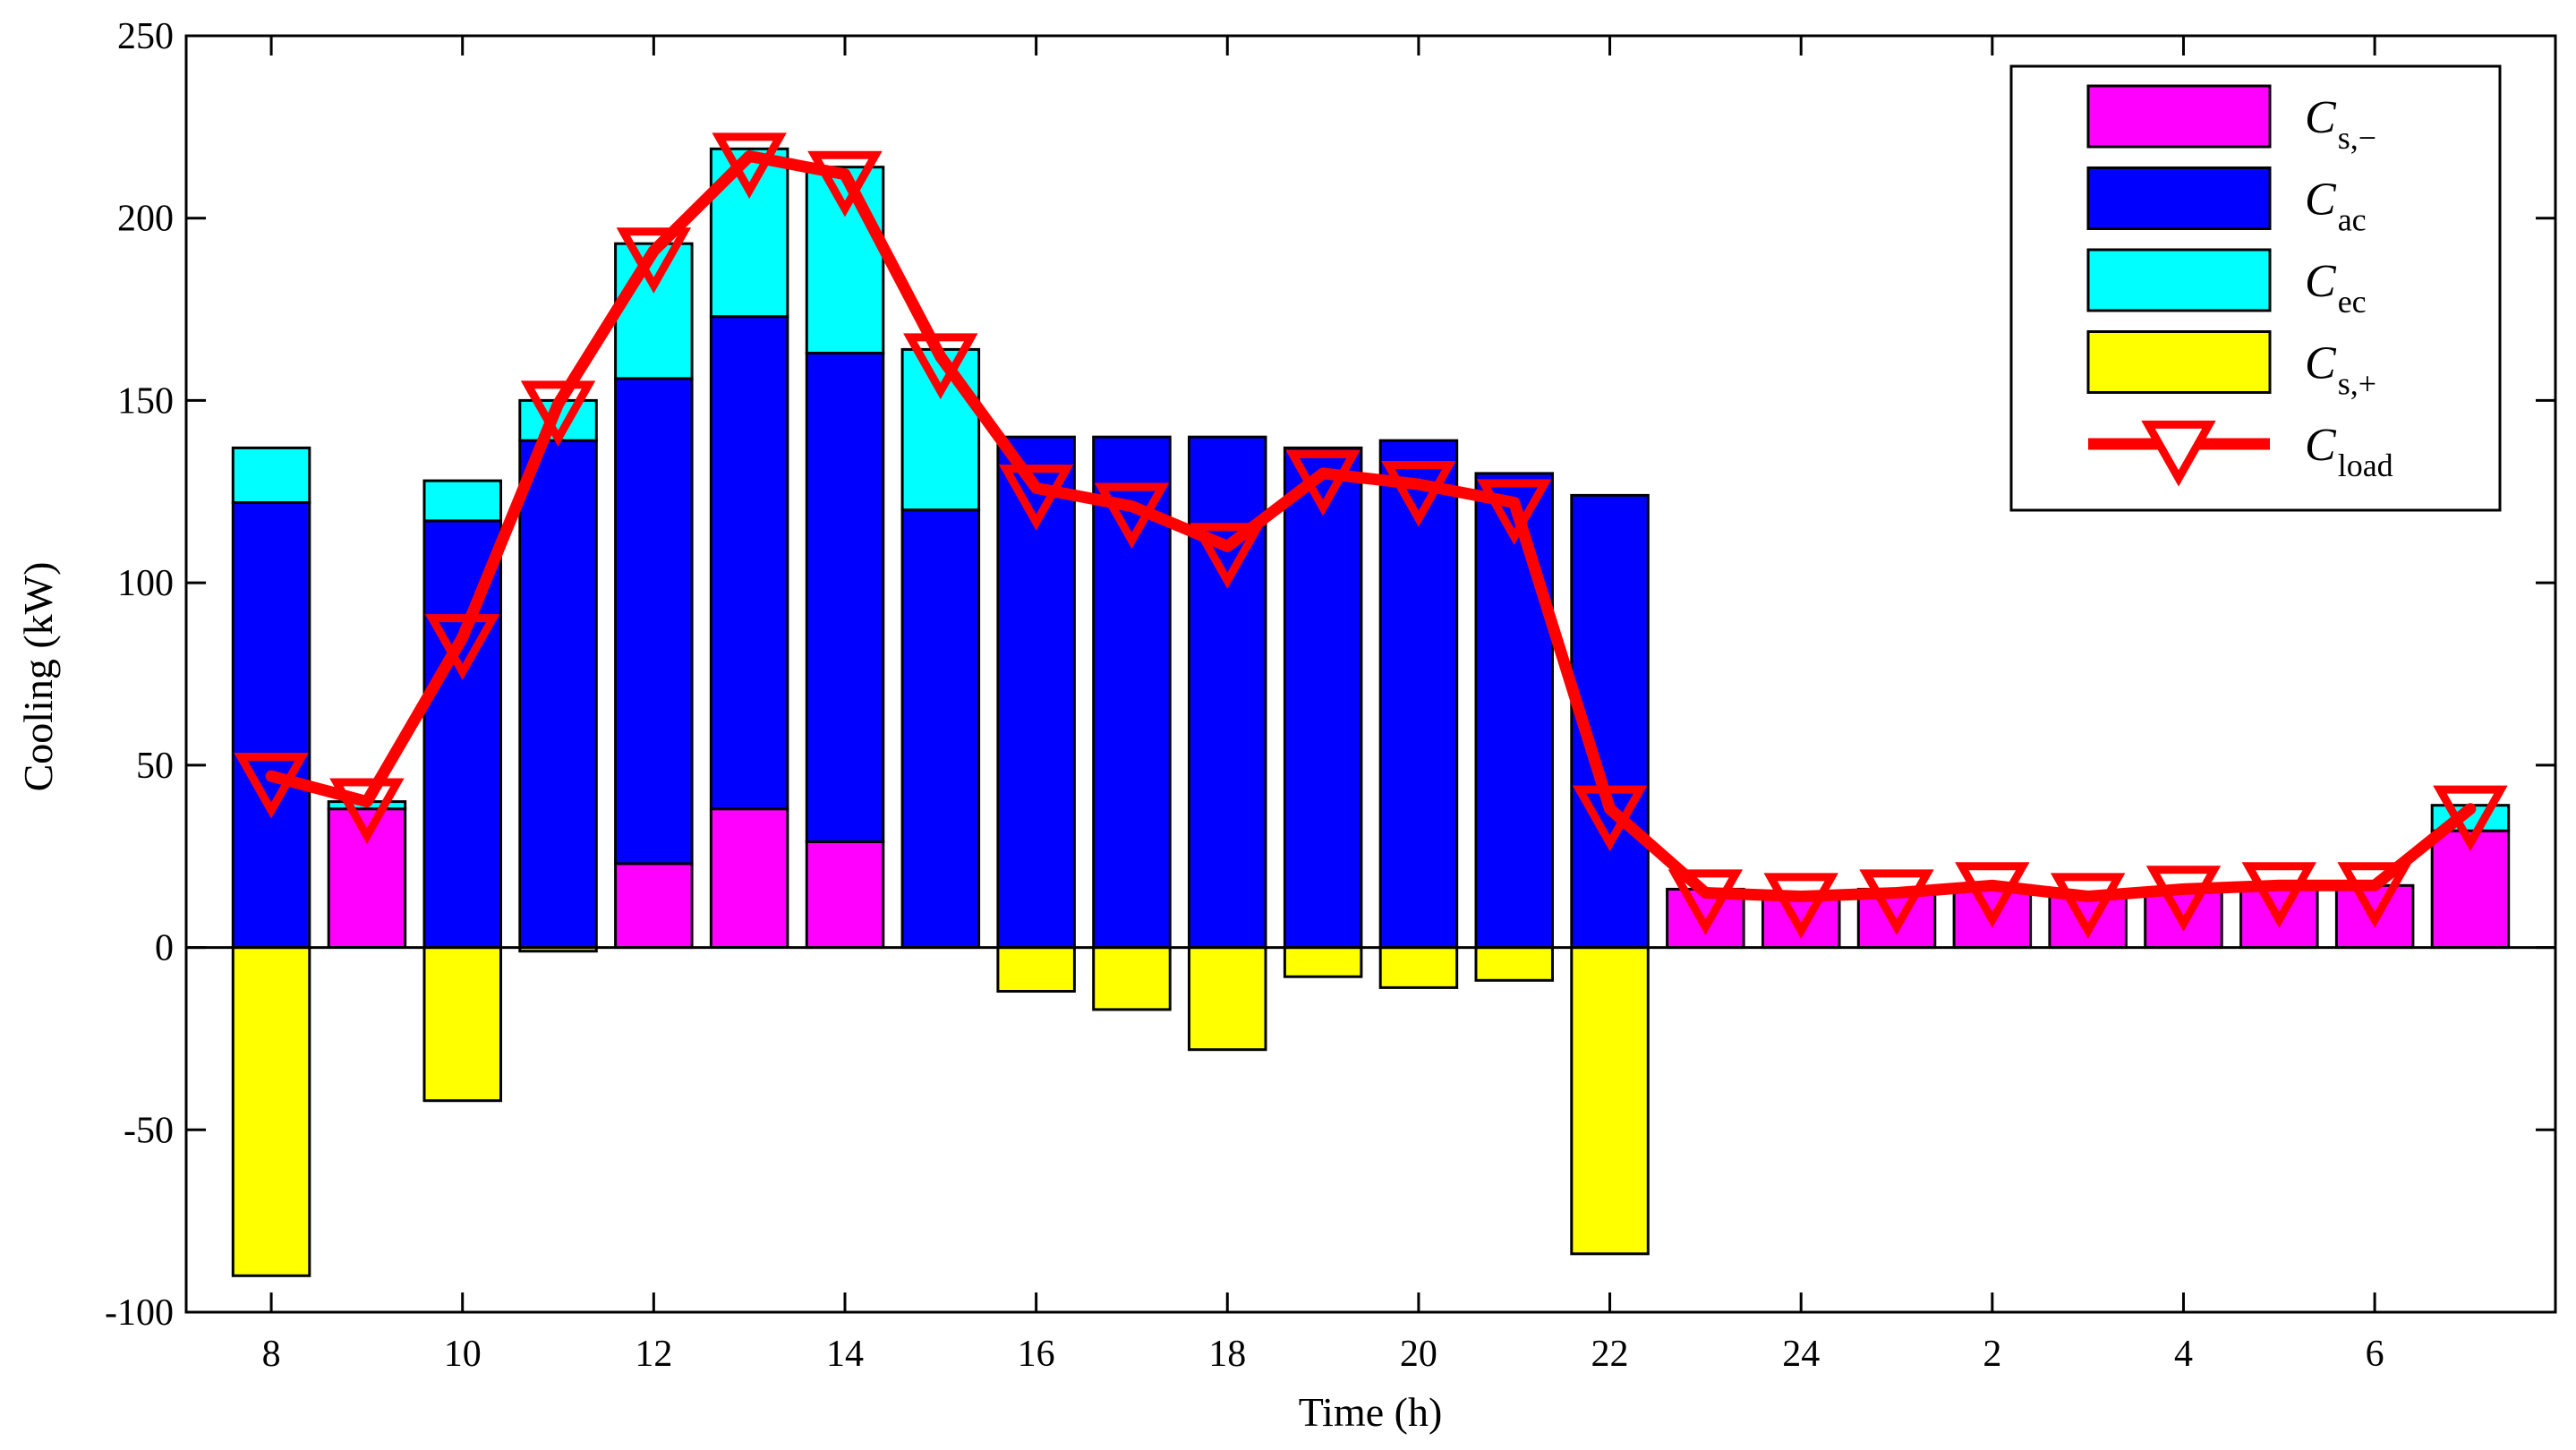 This screenshot has width=2576, height=1450. Describe the element at coordinates (139, 1313) in the screenshot. I see `y-tick-label--100: -100` at that location.